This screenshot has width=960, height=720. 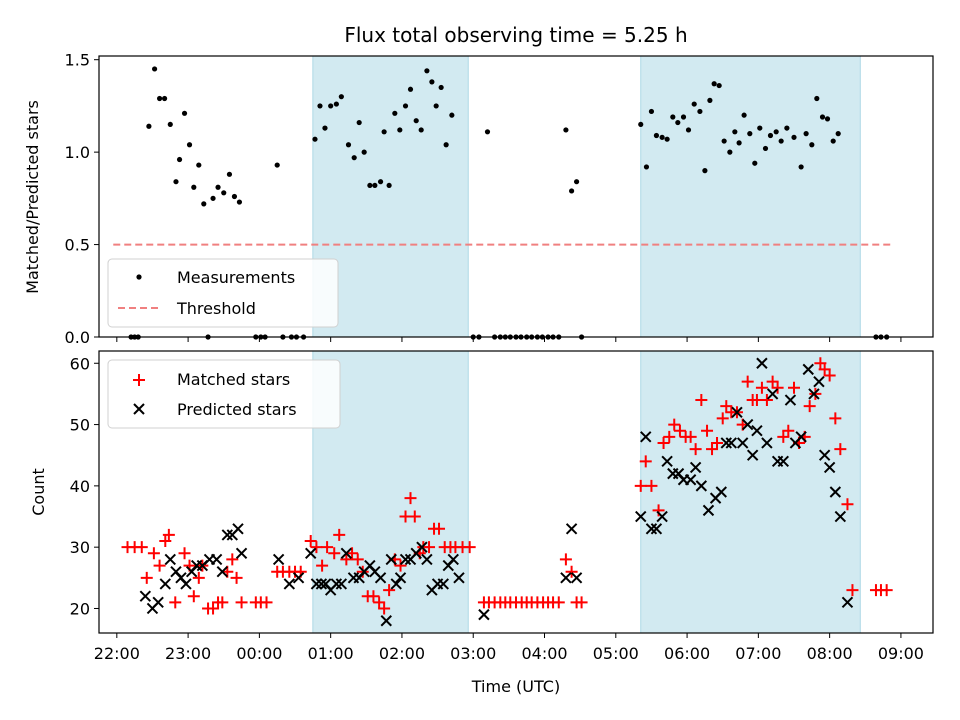 I want to click on y-tick-label: 20, so click(x=80, y=608).